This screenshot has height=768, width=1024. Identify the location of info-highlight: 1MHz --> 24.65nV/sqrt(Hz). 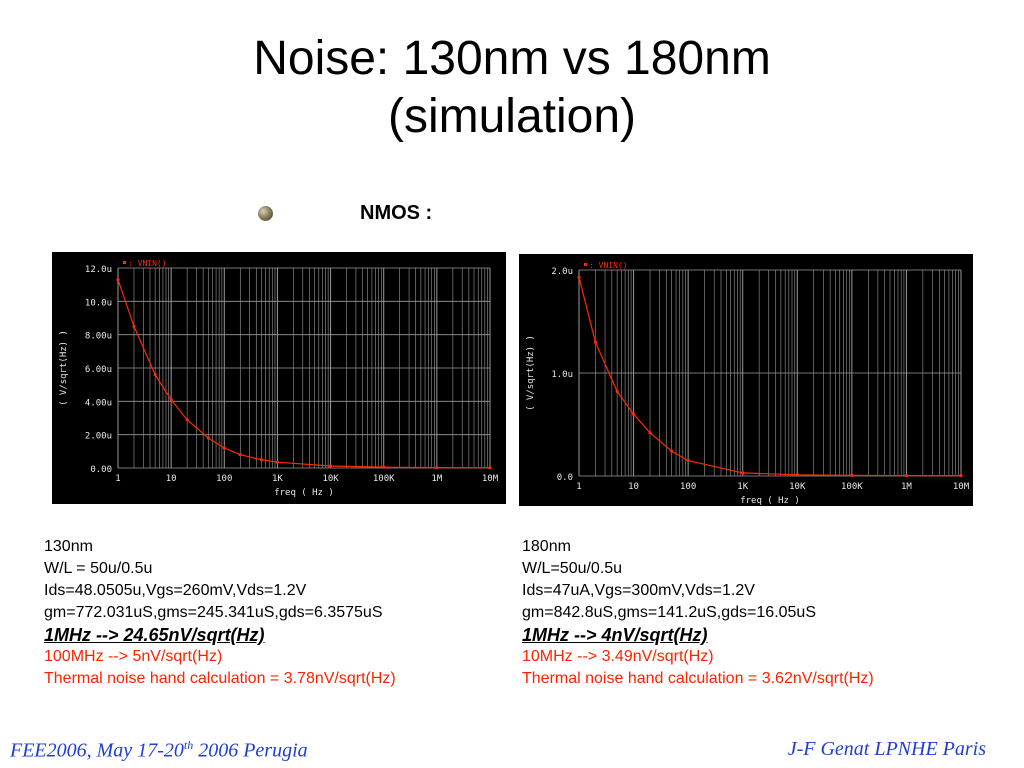
(154, 635).